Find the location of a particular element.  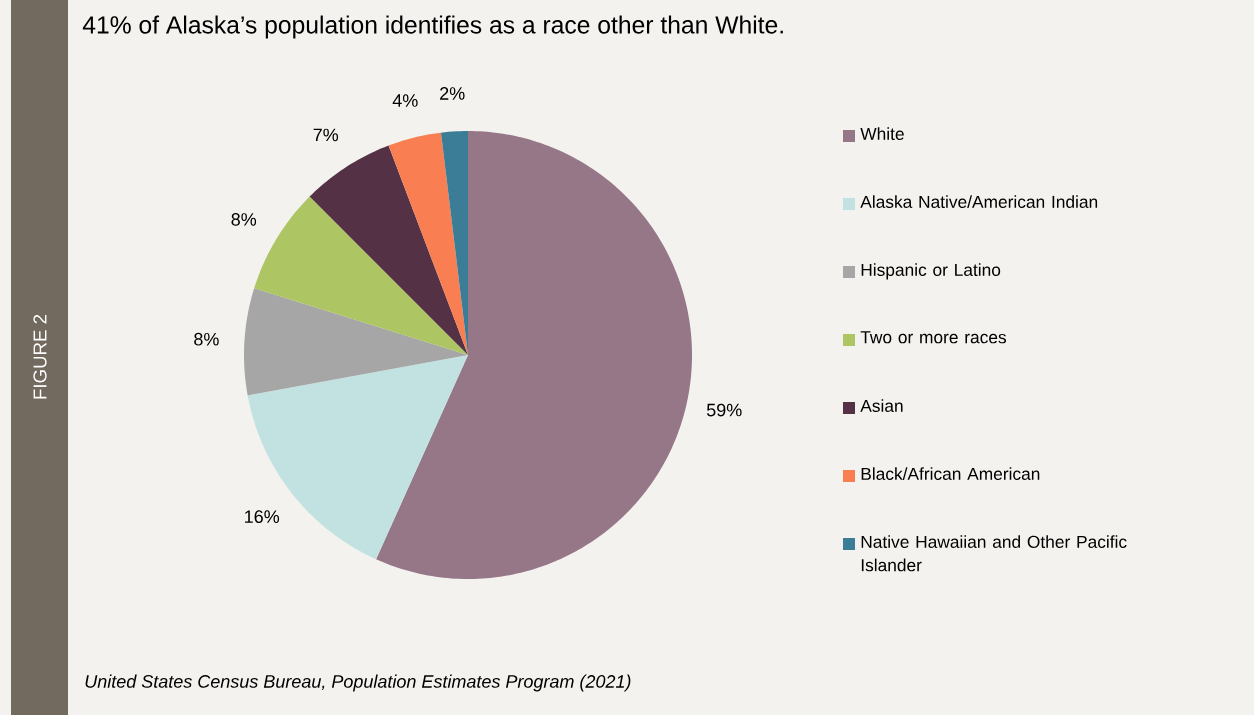

legend-label: Hispanic or Latino is located at coordinates (931, 271).